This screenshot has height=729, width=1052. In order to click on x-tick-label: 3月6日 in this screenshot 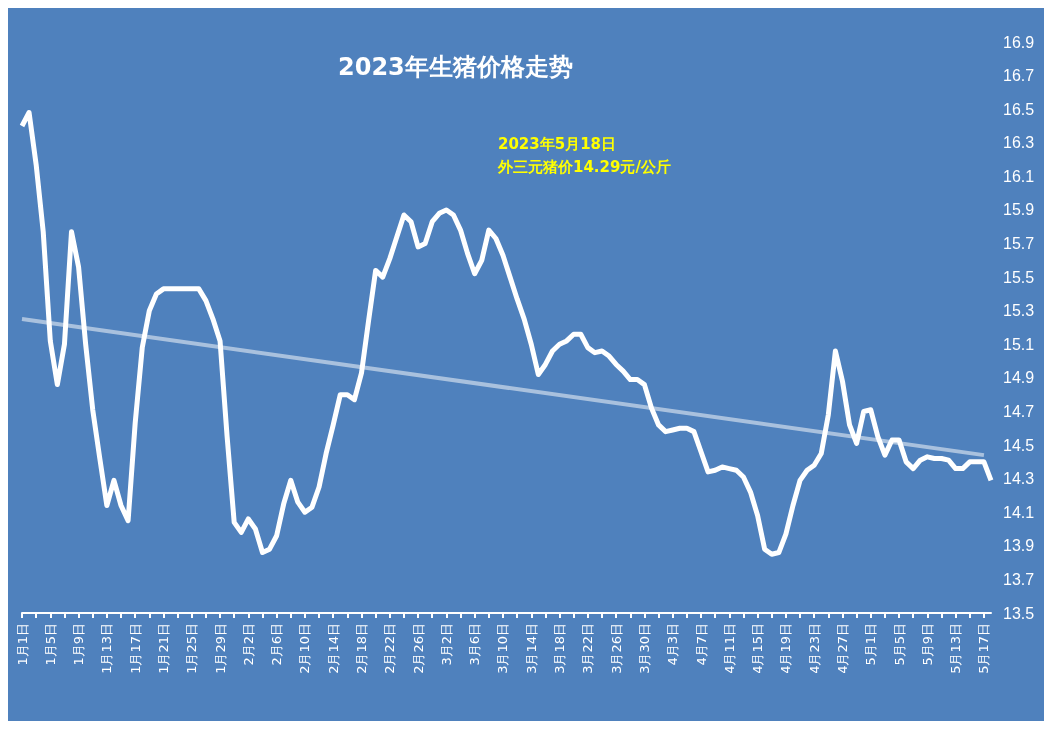, I will do `click(475, 644)`.